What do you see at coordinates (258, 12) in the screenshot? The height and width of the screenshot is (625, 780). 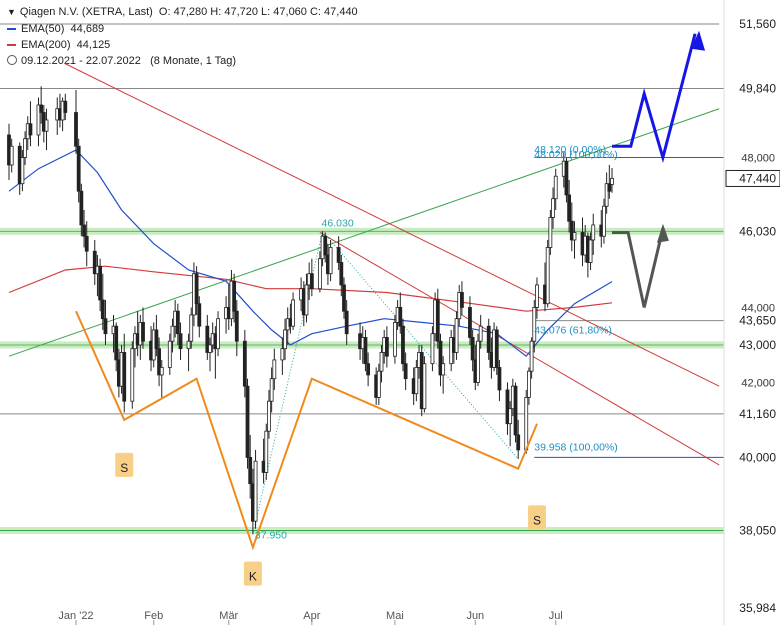 I see `ohlc-readout: O: 47,280 H: 47,720 L: 47,060 C: 47,440` at bounding box center [258, 12].